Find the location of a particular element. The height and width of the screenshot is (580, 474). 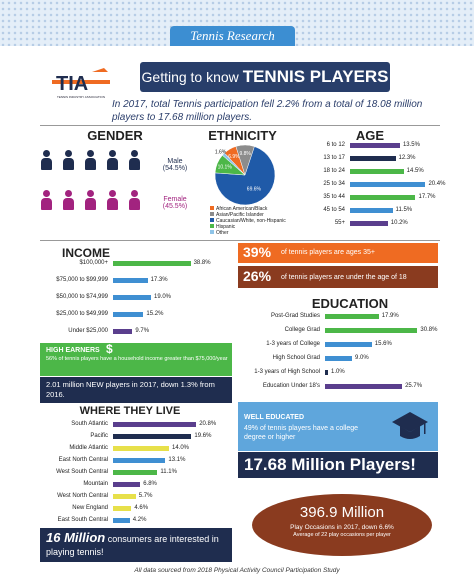

legend-label: Other is located at coordinates (222, 233).